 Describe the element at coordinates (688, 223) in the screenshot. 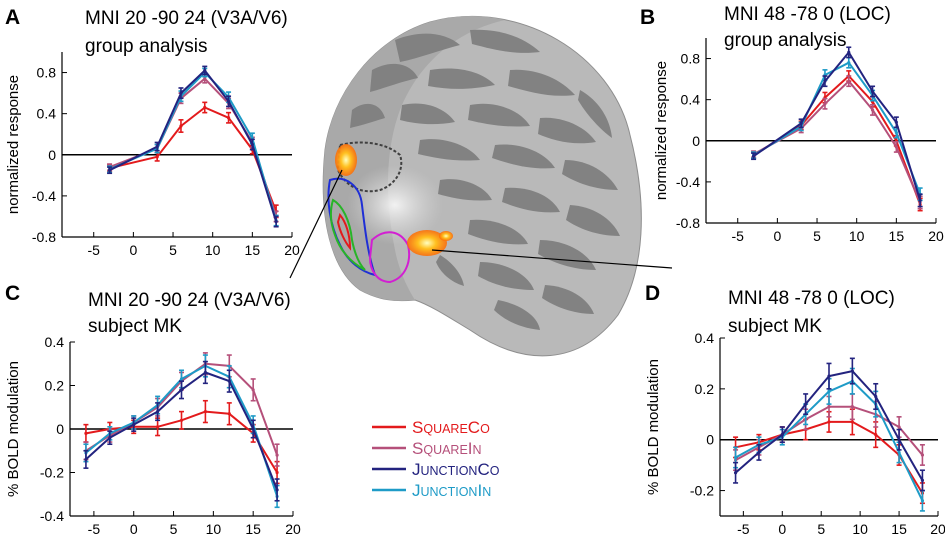

I see `y-tick-label: -0.8` at that location.